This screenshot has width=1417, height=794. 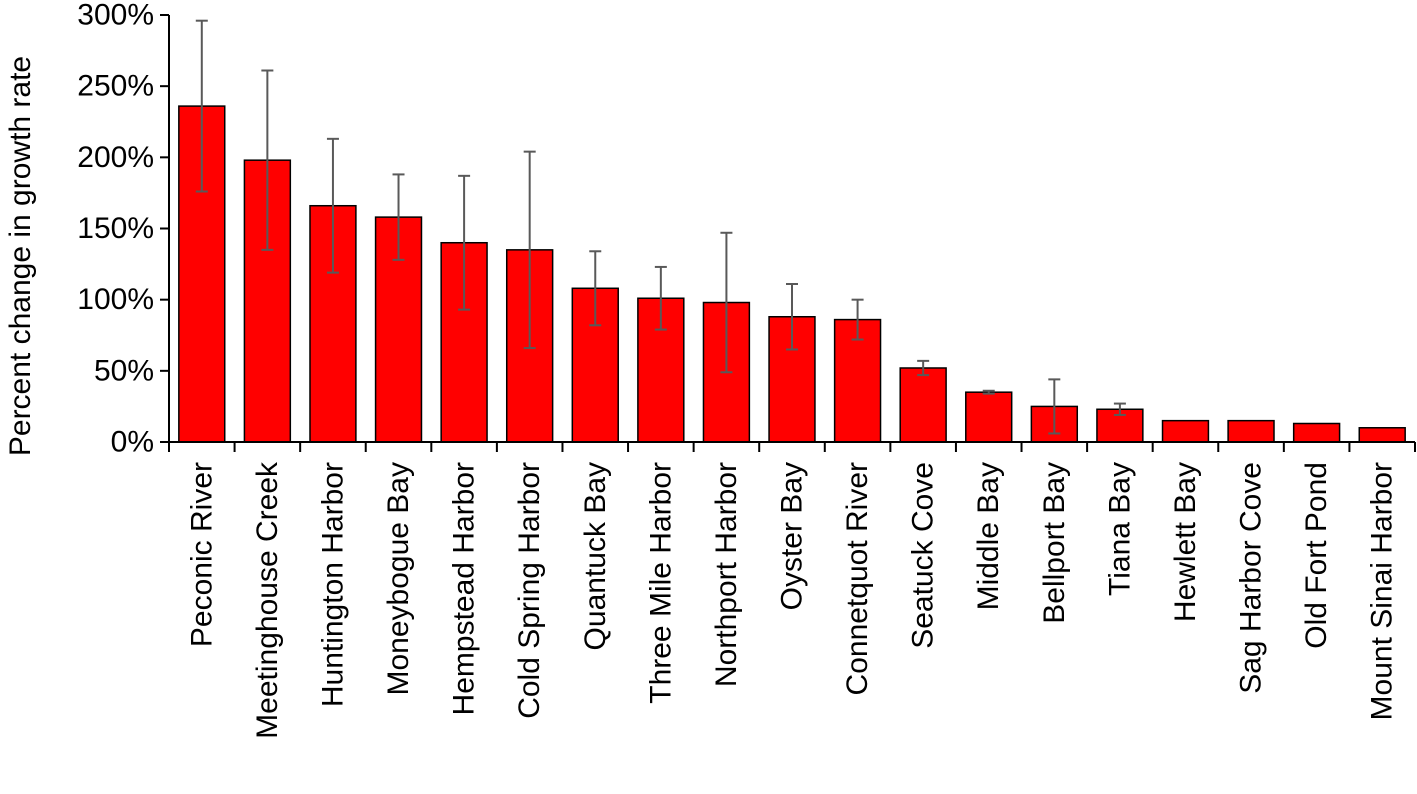 What do you see at coordinates (115, 86) in the screenshot?
I see `y-tick-label: 250%` at bounding box center [115, 86].